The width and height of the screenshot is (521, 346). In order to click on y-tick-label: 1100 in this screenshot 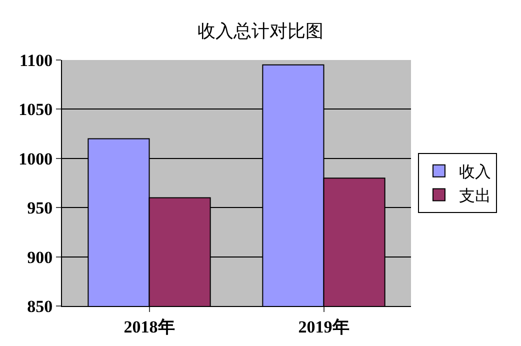, I will do `click(36, 60)`.